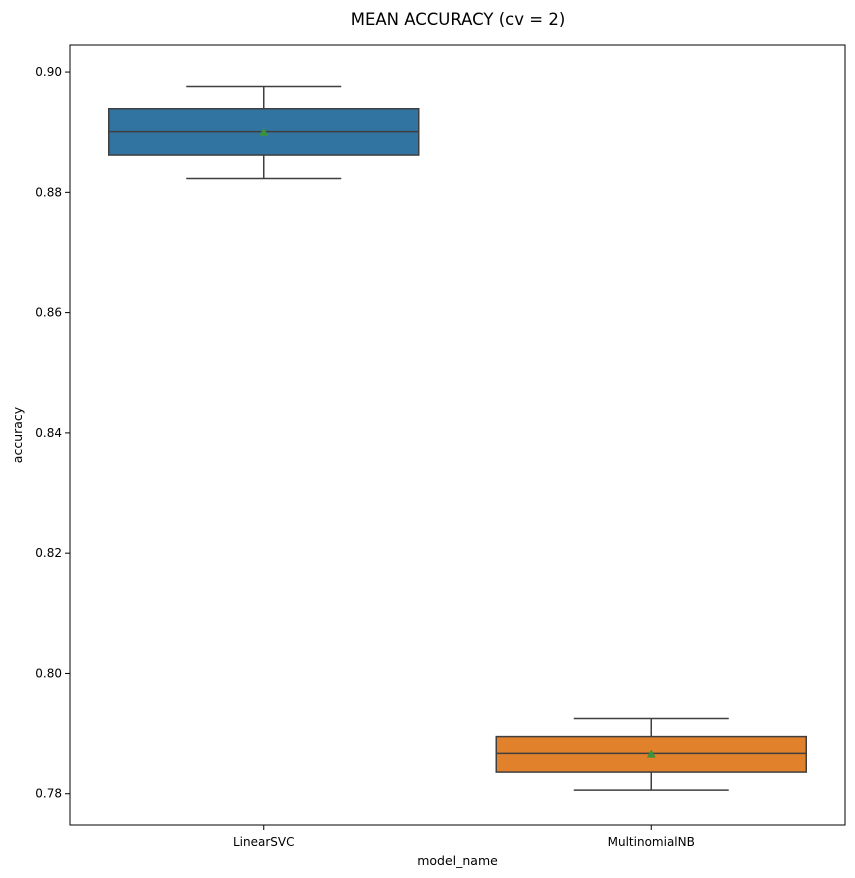 This screenshot has width=855, height=878. Describe the element at coordinates (264, 842) in the screenshot. I see `x-tick-label: LinearSVC` at that location.